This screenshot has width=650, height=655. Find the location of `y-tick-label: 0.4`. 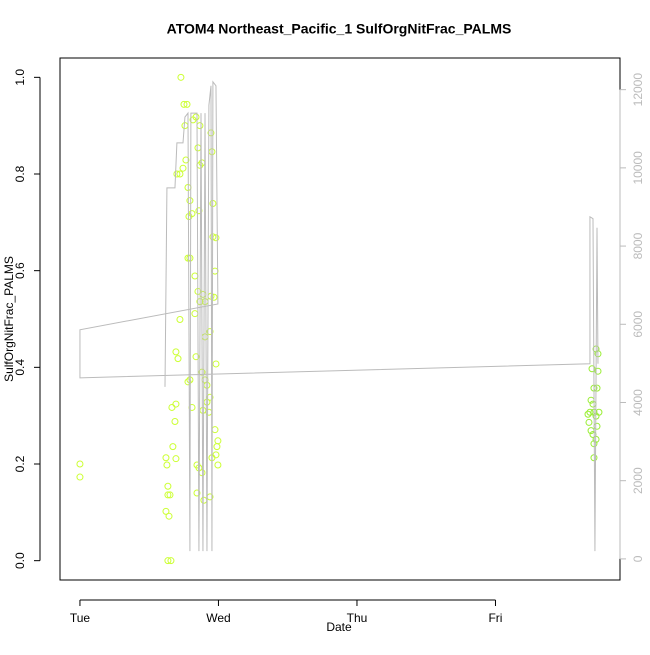

y-tick-label: 0.4 is located at coordinates (20, 367).